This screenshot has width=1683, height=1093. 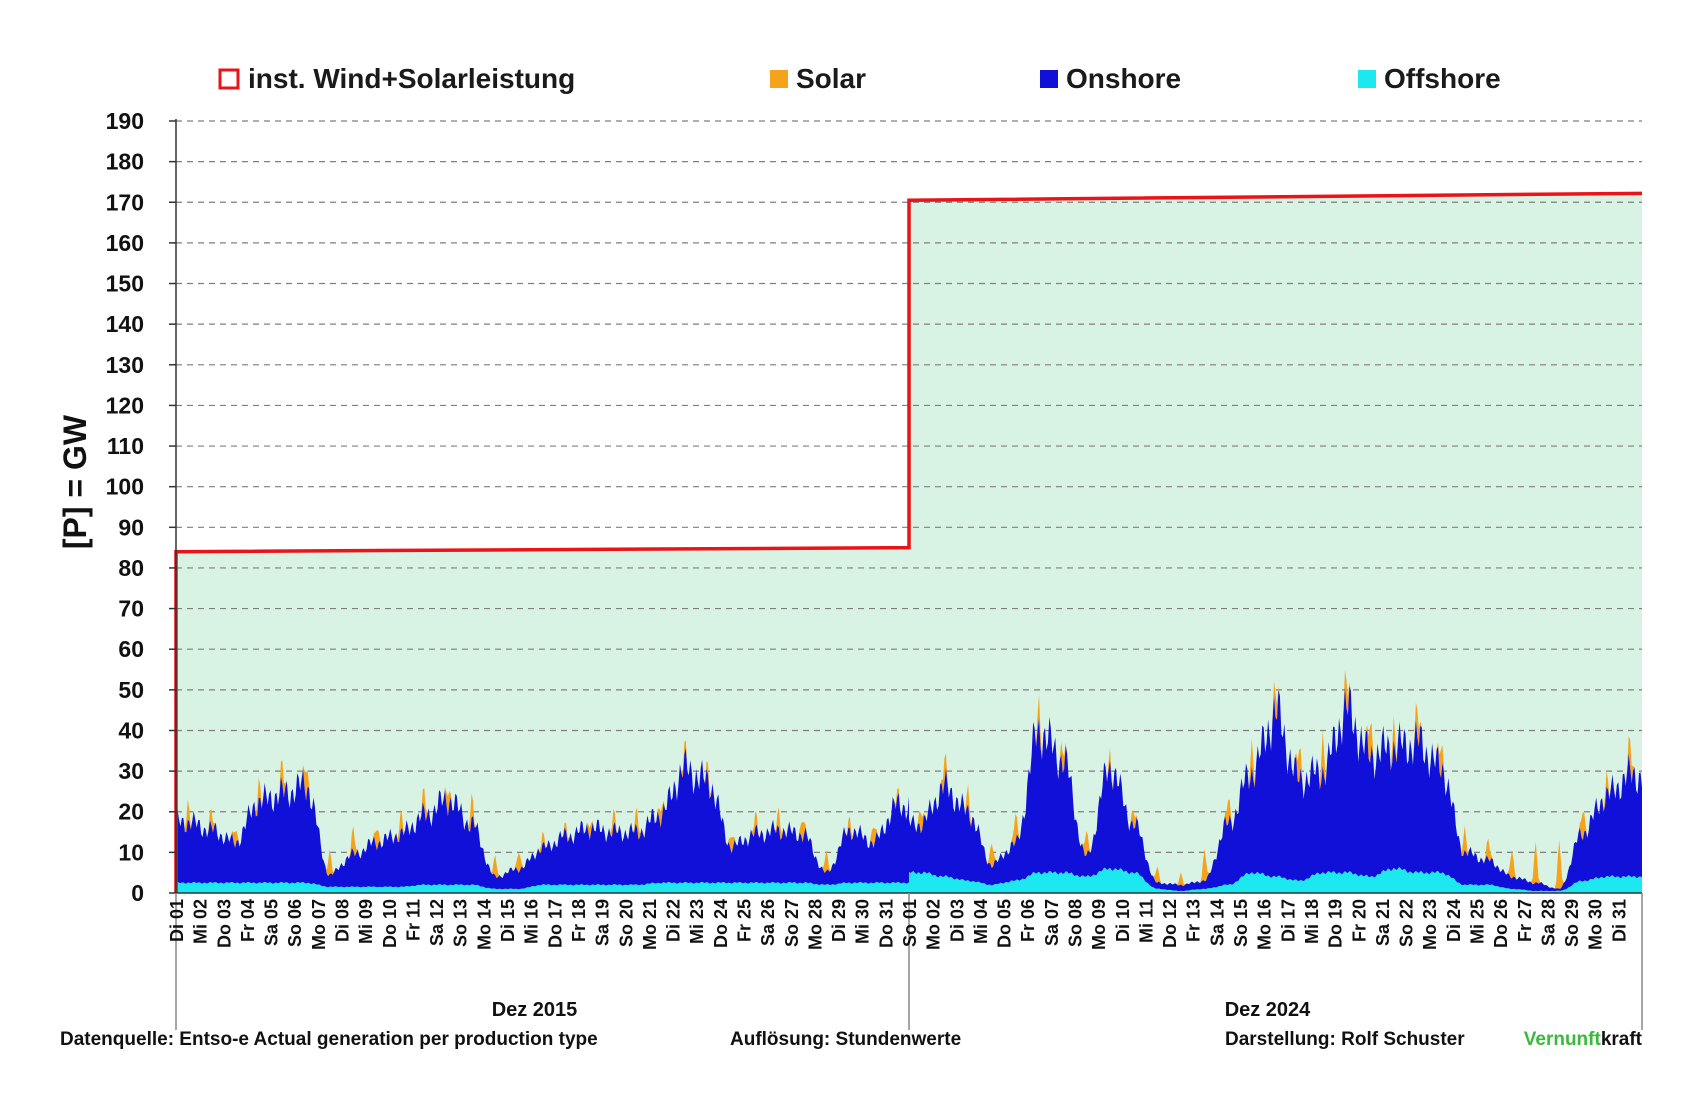 What do you see at coordinates (535, 1010) in the screenshot?
I see `group-label-dez-2015: Dez 2015` at bounding box center [535, 1010].